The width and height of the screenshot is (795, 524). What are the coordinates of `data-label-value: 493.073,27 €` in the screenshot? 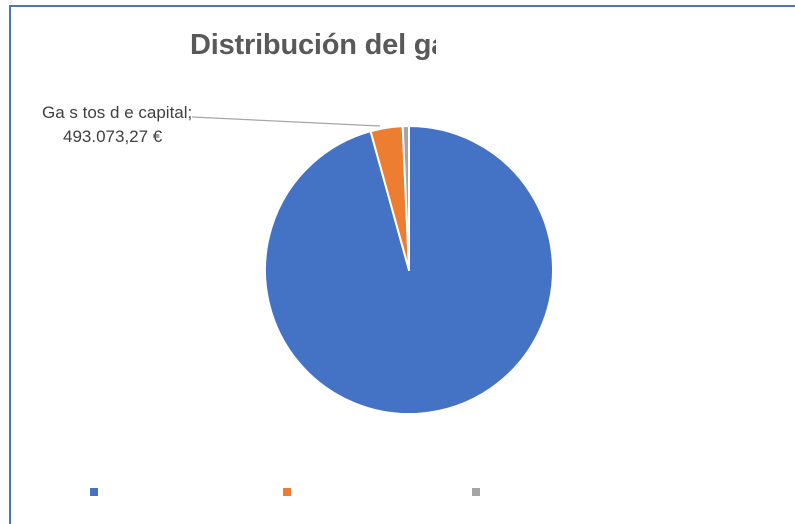 It's located at (113, 136).